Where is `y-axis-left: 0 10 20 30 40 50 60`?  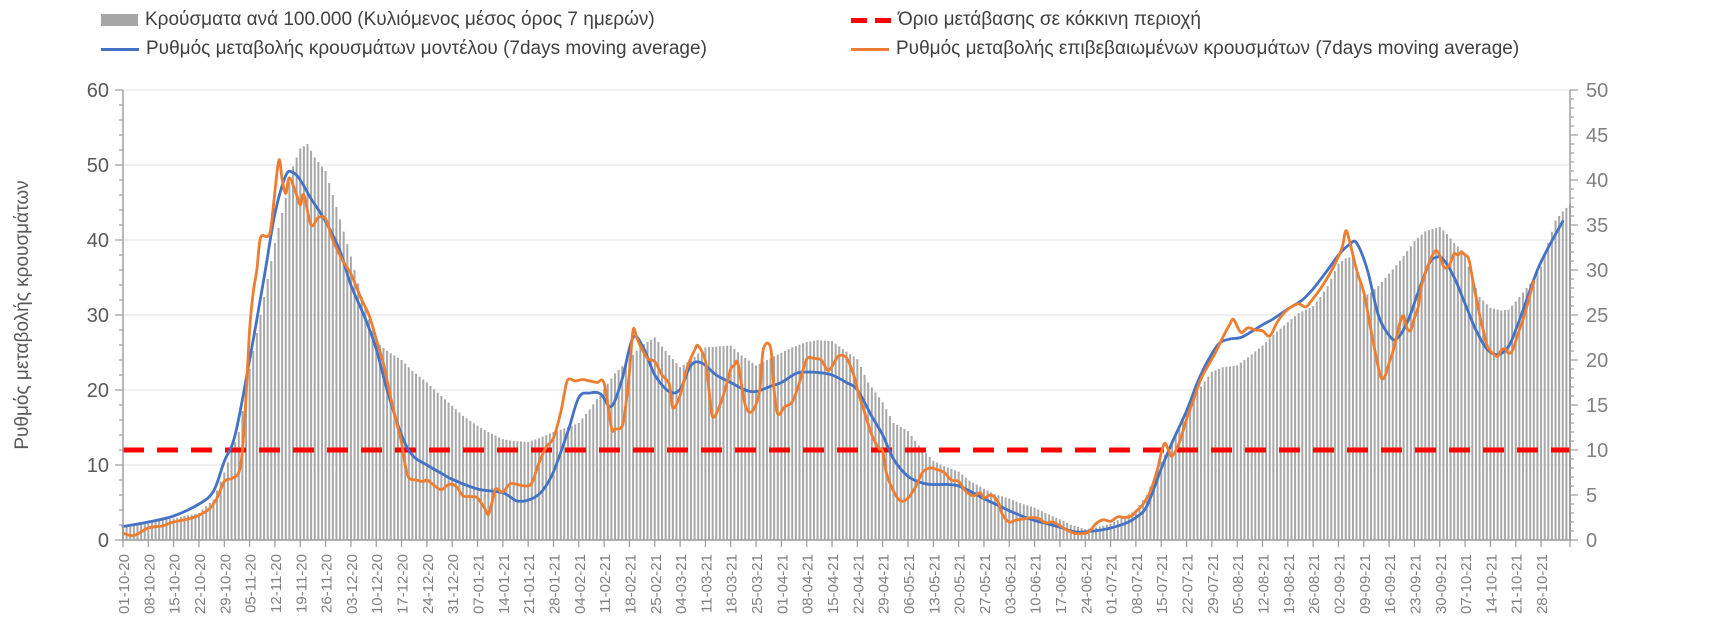
y-axis-left: 0 10 20 30 40 50 60 is located at coordinates (105, 316).